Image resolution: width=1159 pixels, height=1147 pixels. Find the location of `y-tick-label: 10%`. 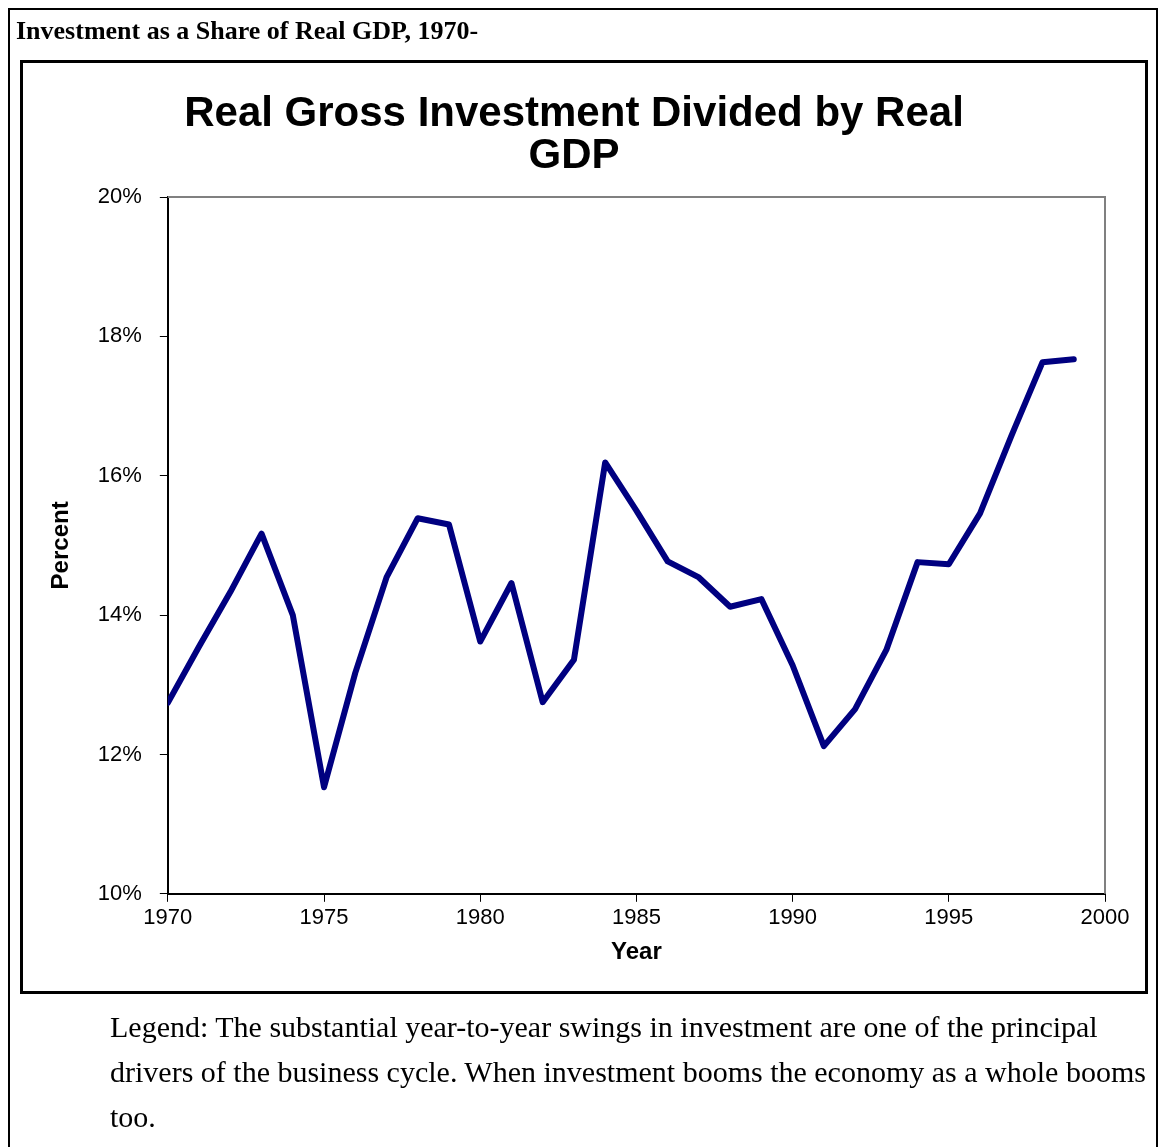

y-tick-label: 10% is located at coordinates (119, 892).